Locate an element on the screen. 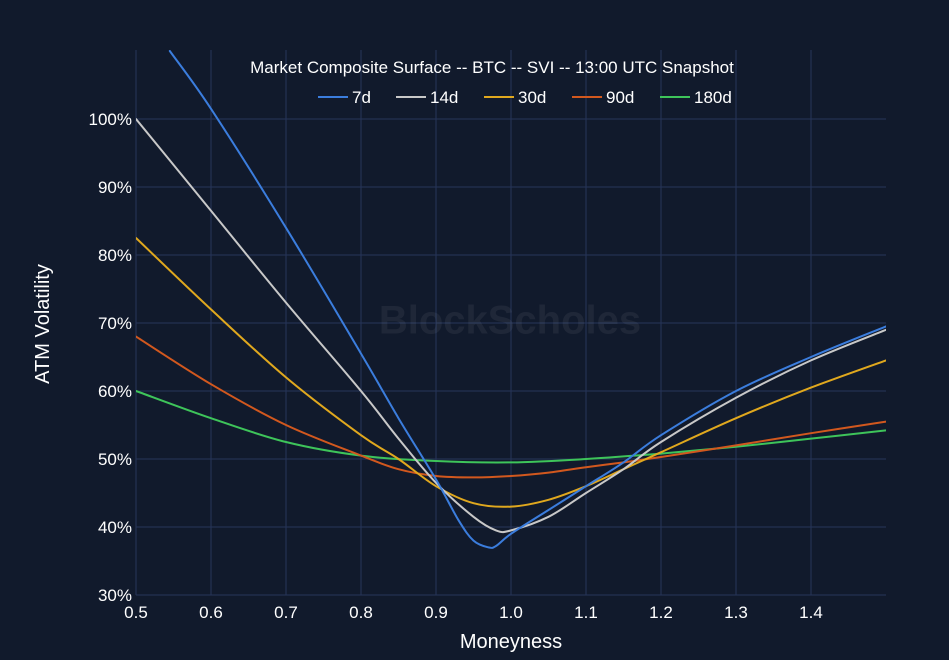 The width and height of the screenshot is (949, 660). y-tick-label: 60% is located at coordinates (115, 391).